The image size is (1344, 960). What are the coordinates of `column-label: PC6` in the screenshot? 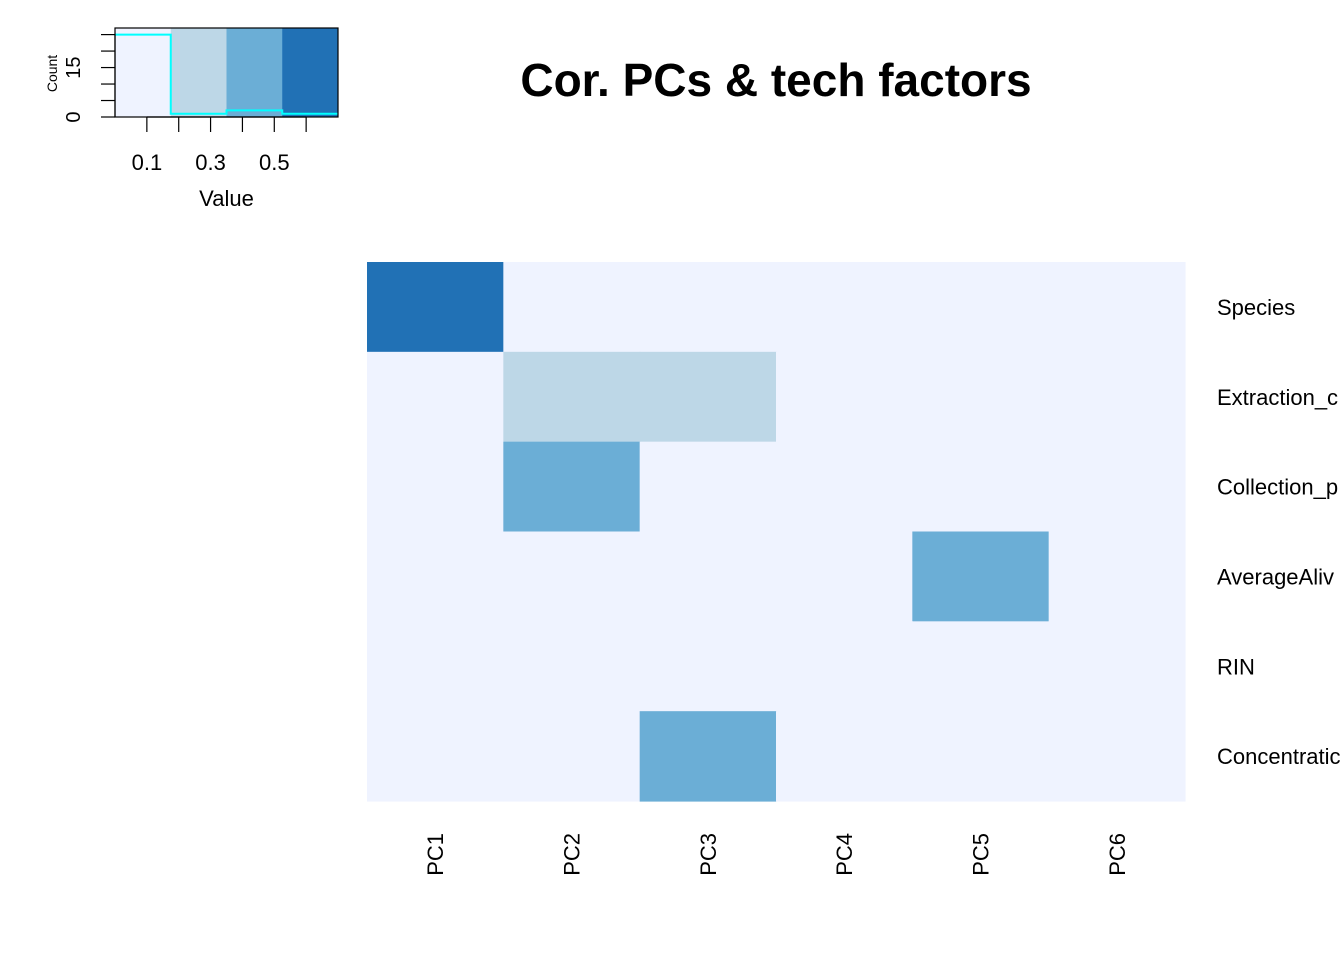 It's located at (1117, 854).